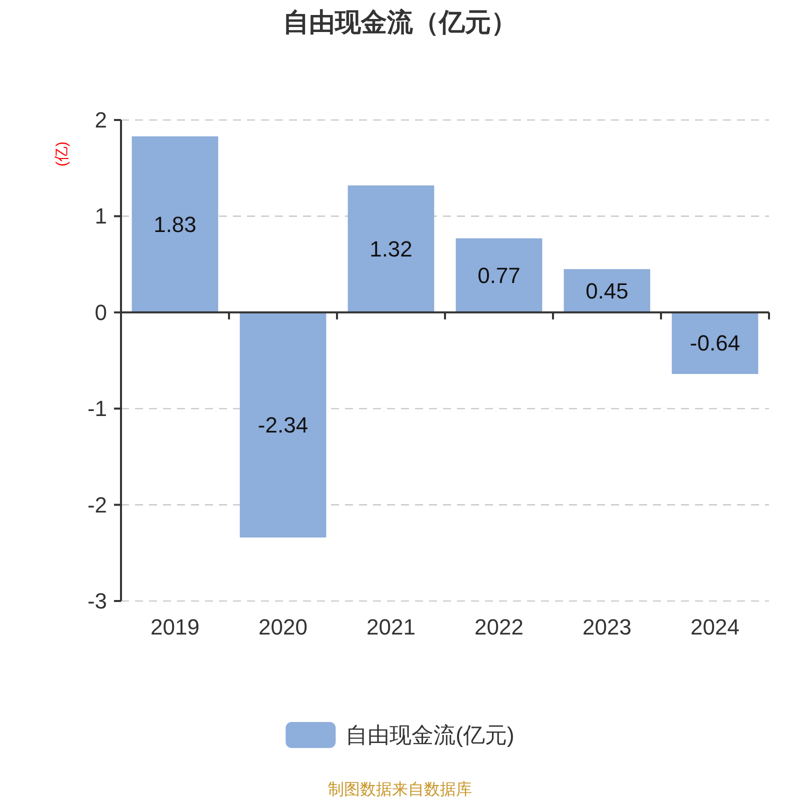 The height and width of the screenshot is (800, 800). What do you see at coordinates (400, 790) in the screenshot?
I see `note: 制图数据来自数据库` at bounding box center [400, 790].